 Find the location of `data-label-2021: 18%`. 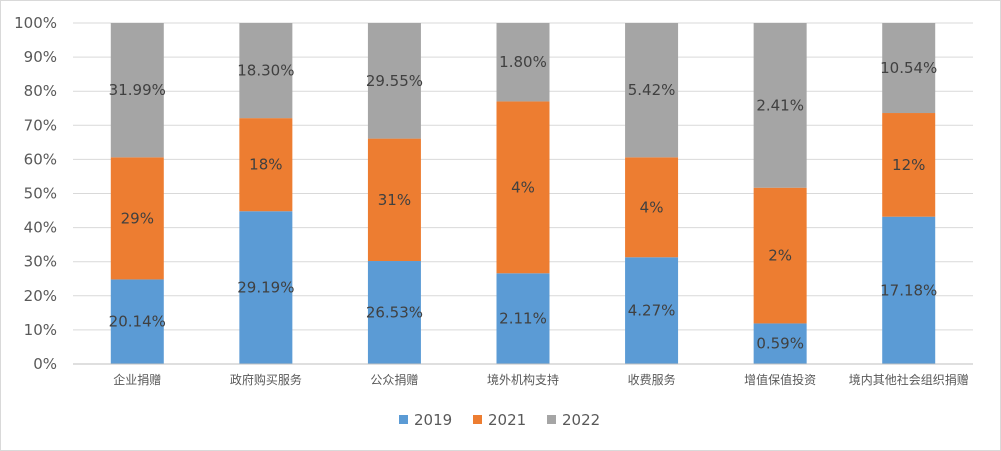

data-label-2021: 18% is located at coordinates (265, 165).